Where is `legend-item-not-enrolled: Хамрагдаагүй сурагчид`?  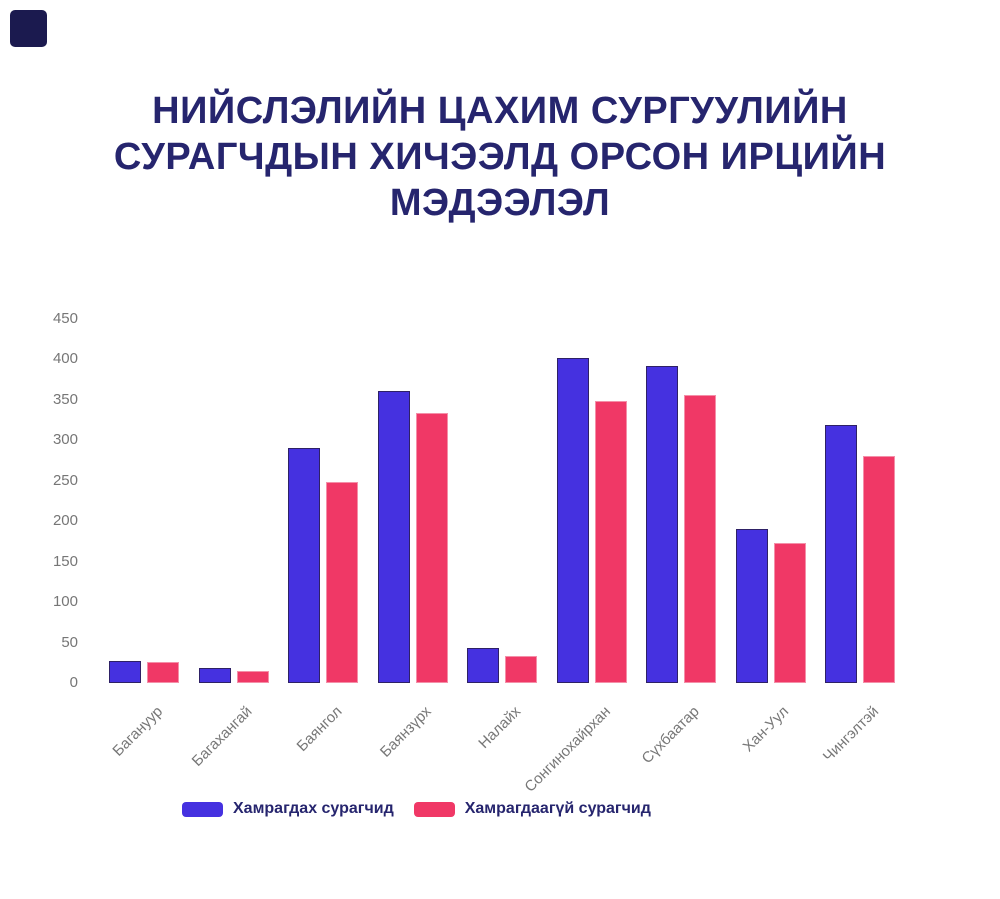
legend-item-not-enrolled: Хамрагдаагүй сурагчид is located at coordinates (532, 809).